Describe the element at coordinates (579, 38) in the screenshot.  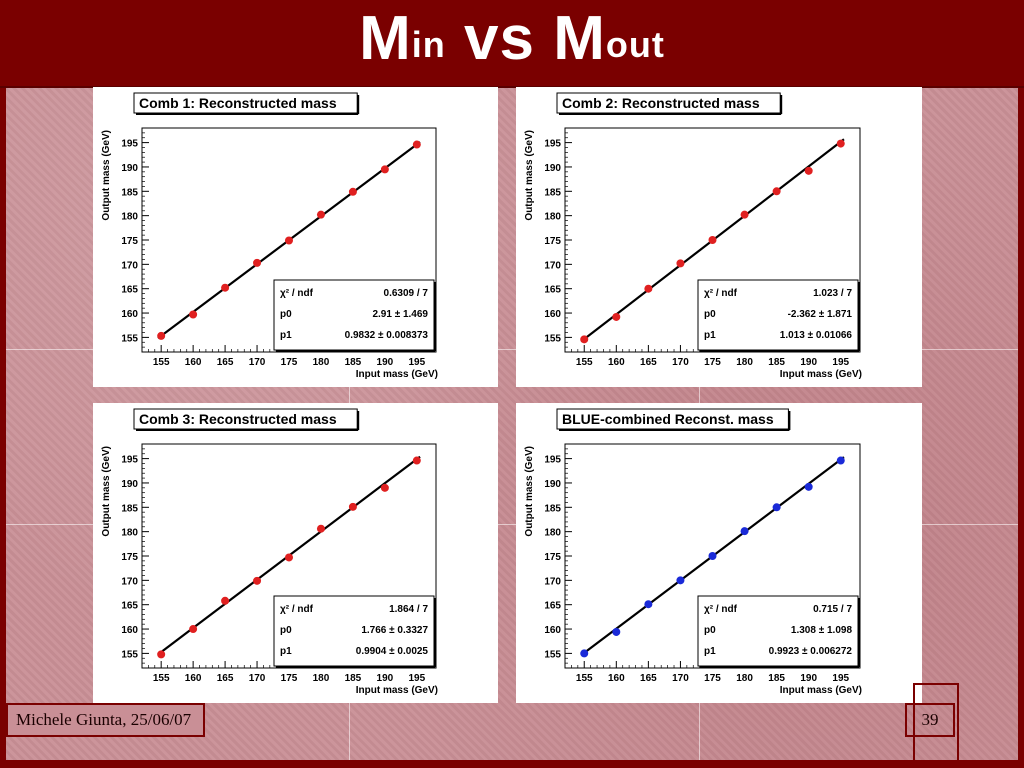
I see `title-m-out: M` at that location.